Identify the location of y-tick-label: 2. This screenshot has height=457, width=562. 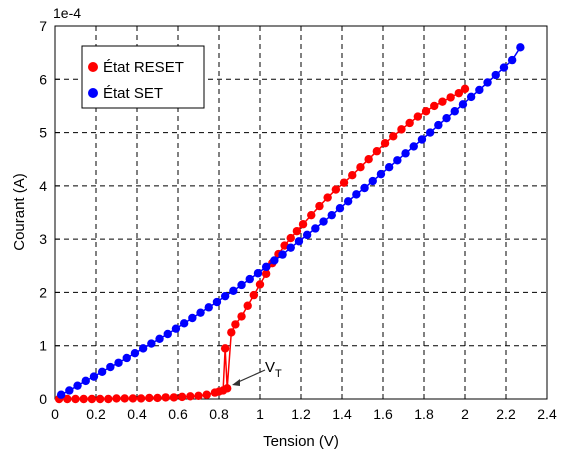
(43, 292).